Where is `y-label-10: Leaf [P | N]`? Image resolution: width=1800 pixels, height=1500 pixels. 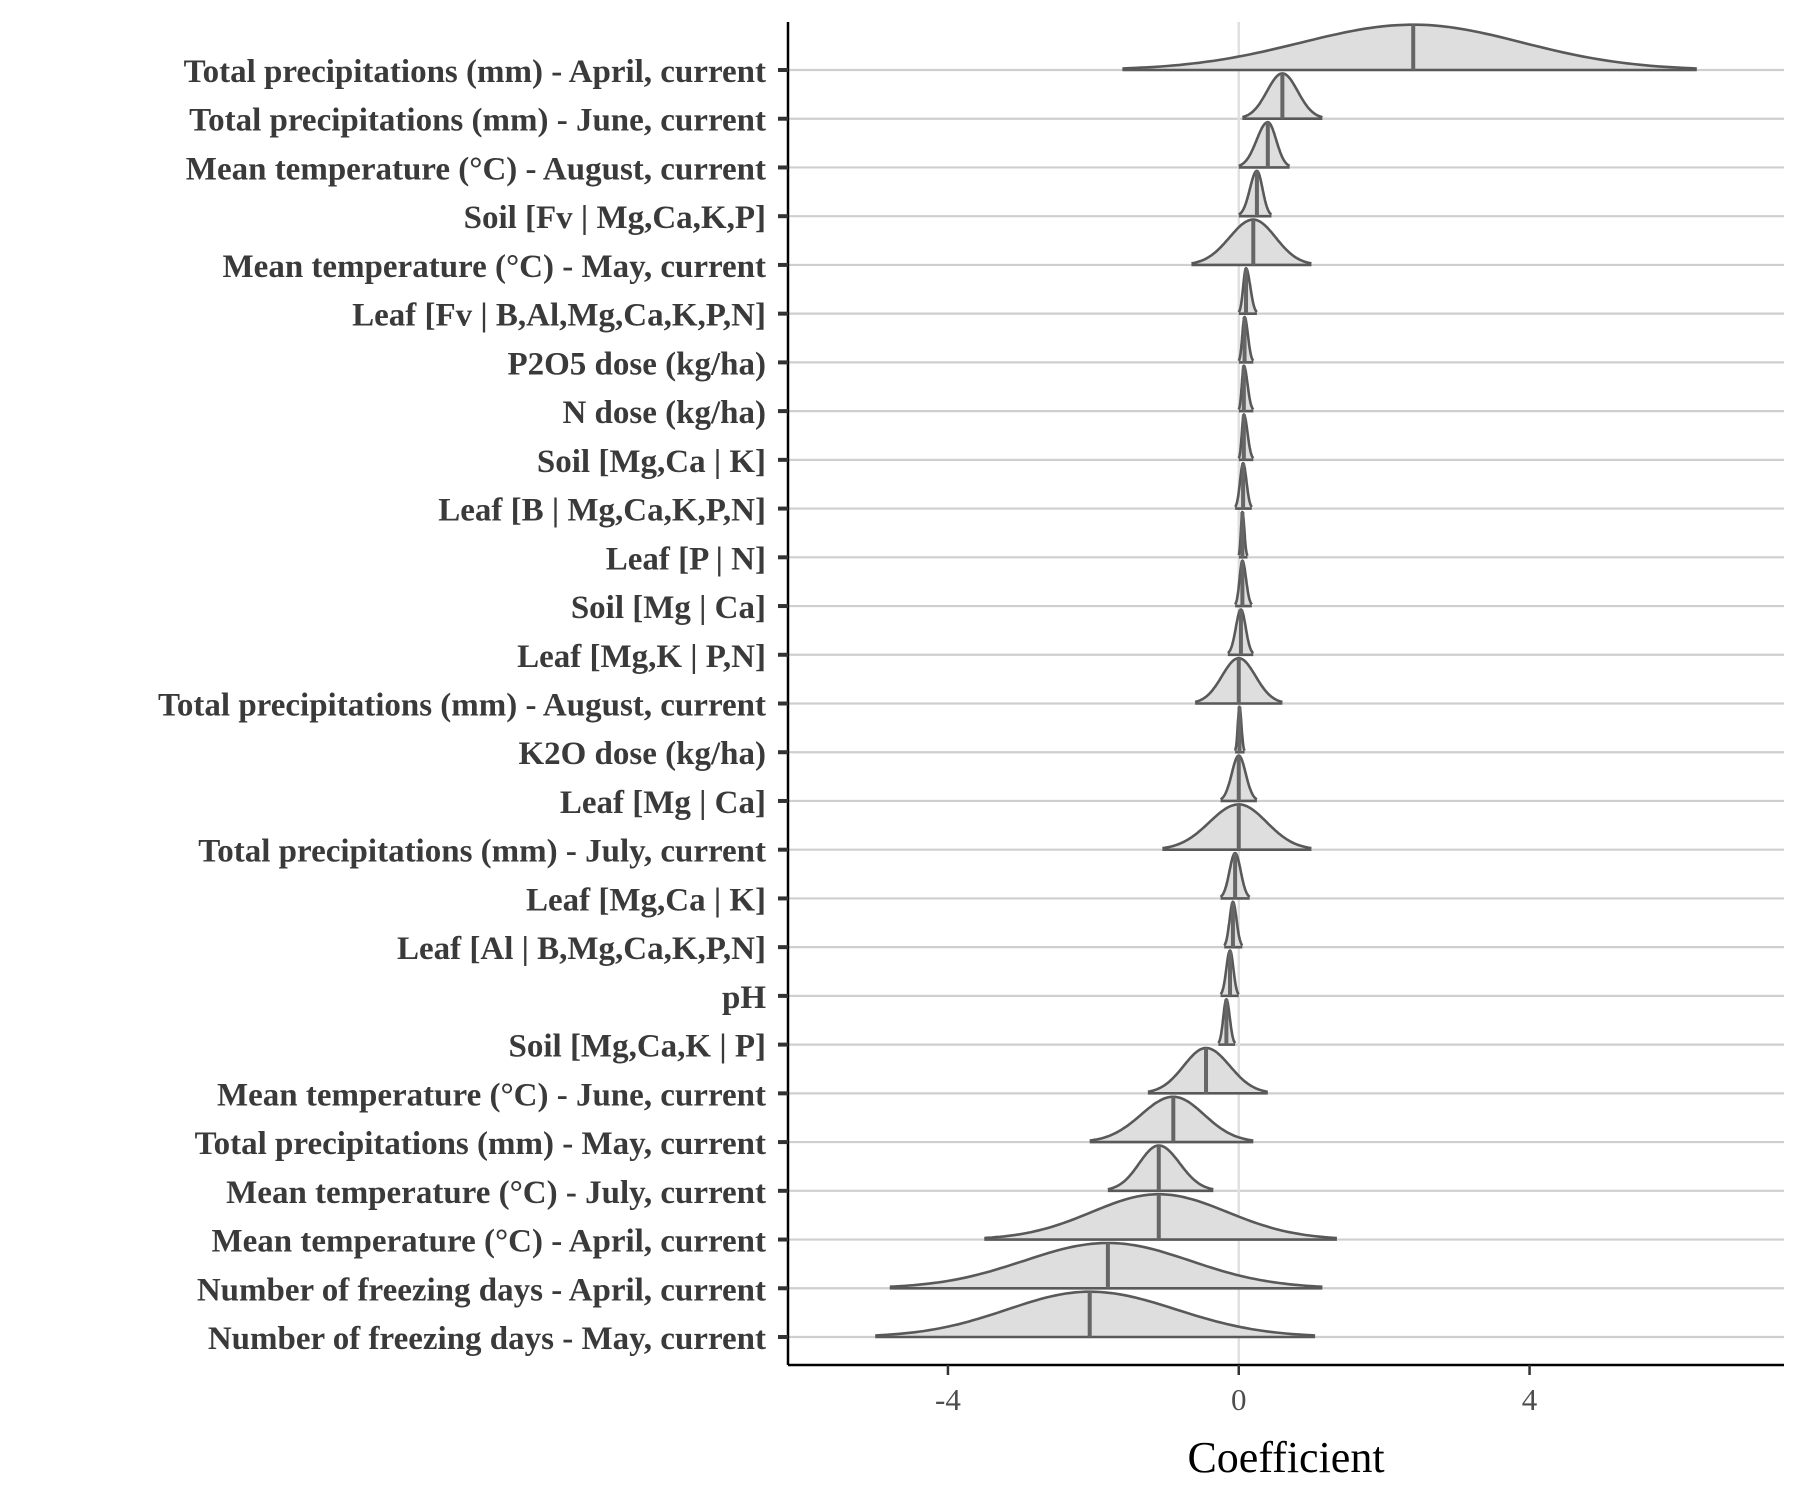 y-label-10: Leaf [P | N] is located at coordinates (686, 559).